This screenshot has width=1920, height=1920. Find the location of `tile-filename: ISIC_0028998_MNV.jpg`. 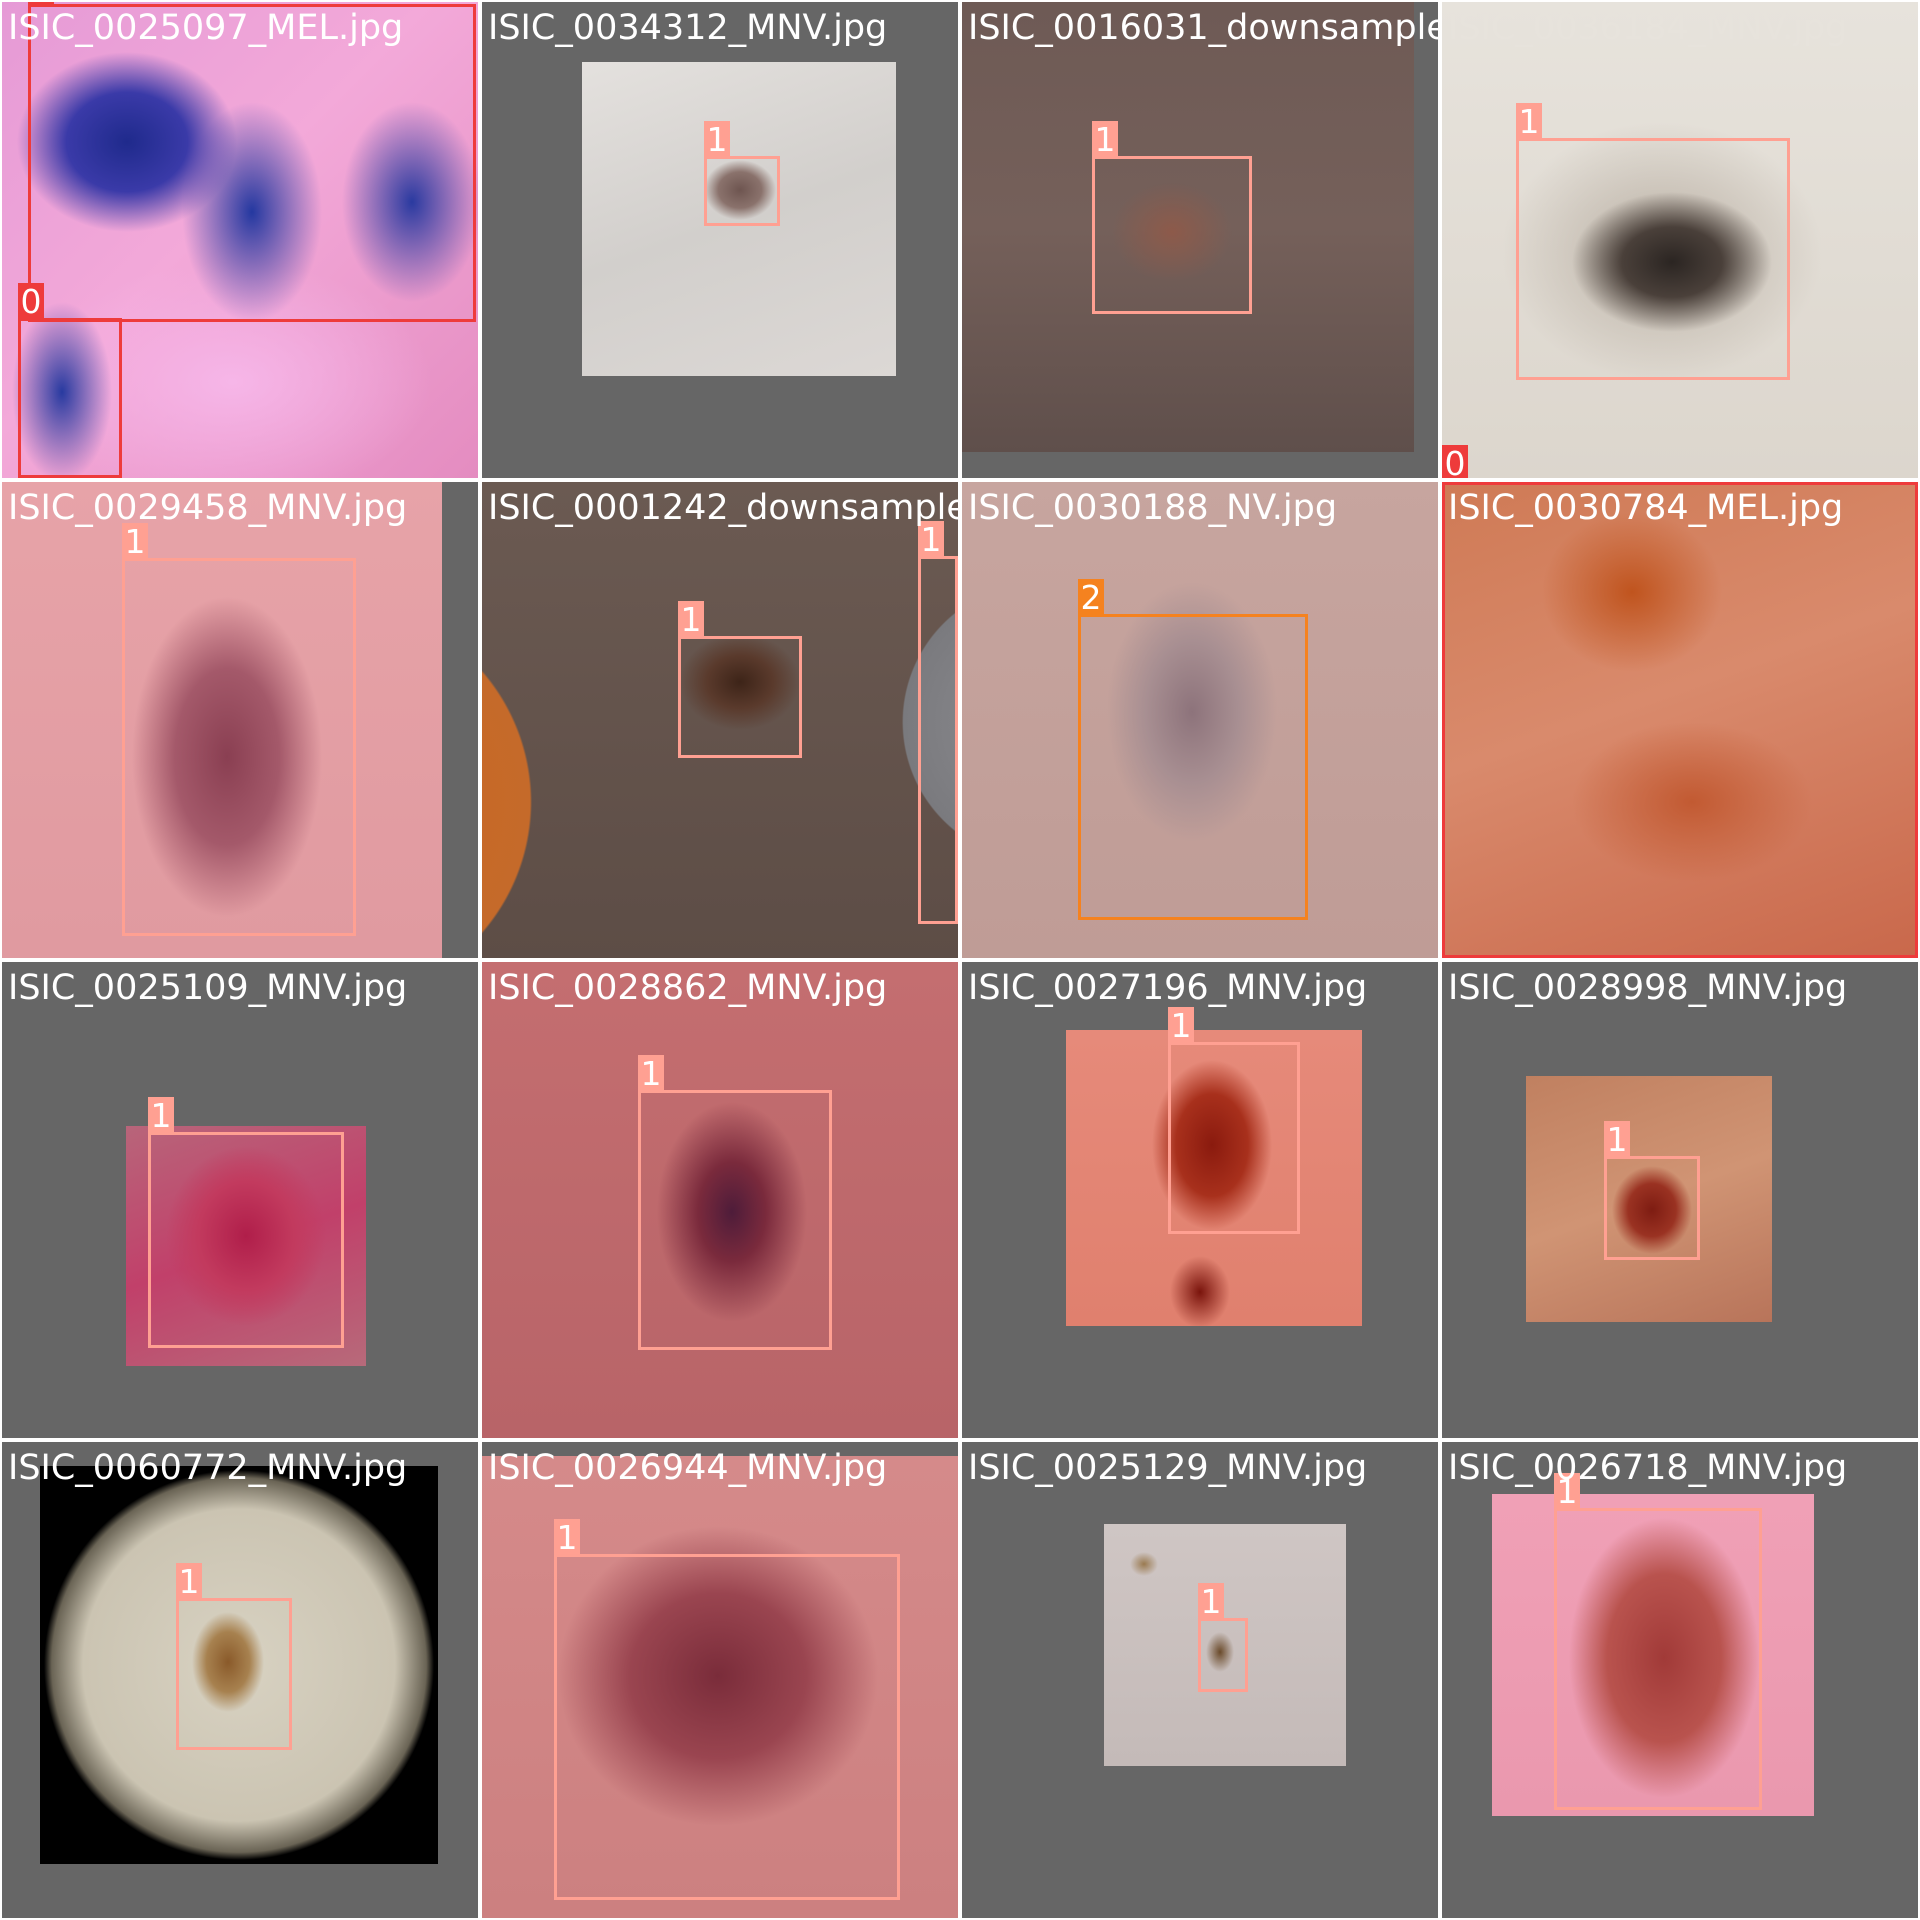

tile-filename: ISIC_0028998_MNV.jpg is located at coordinates (1648, 988).